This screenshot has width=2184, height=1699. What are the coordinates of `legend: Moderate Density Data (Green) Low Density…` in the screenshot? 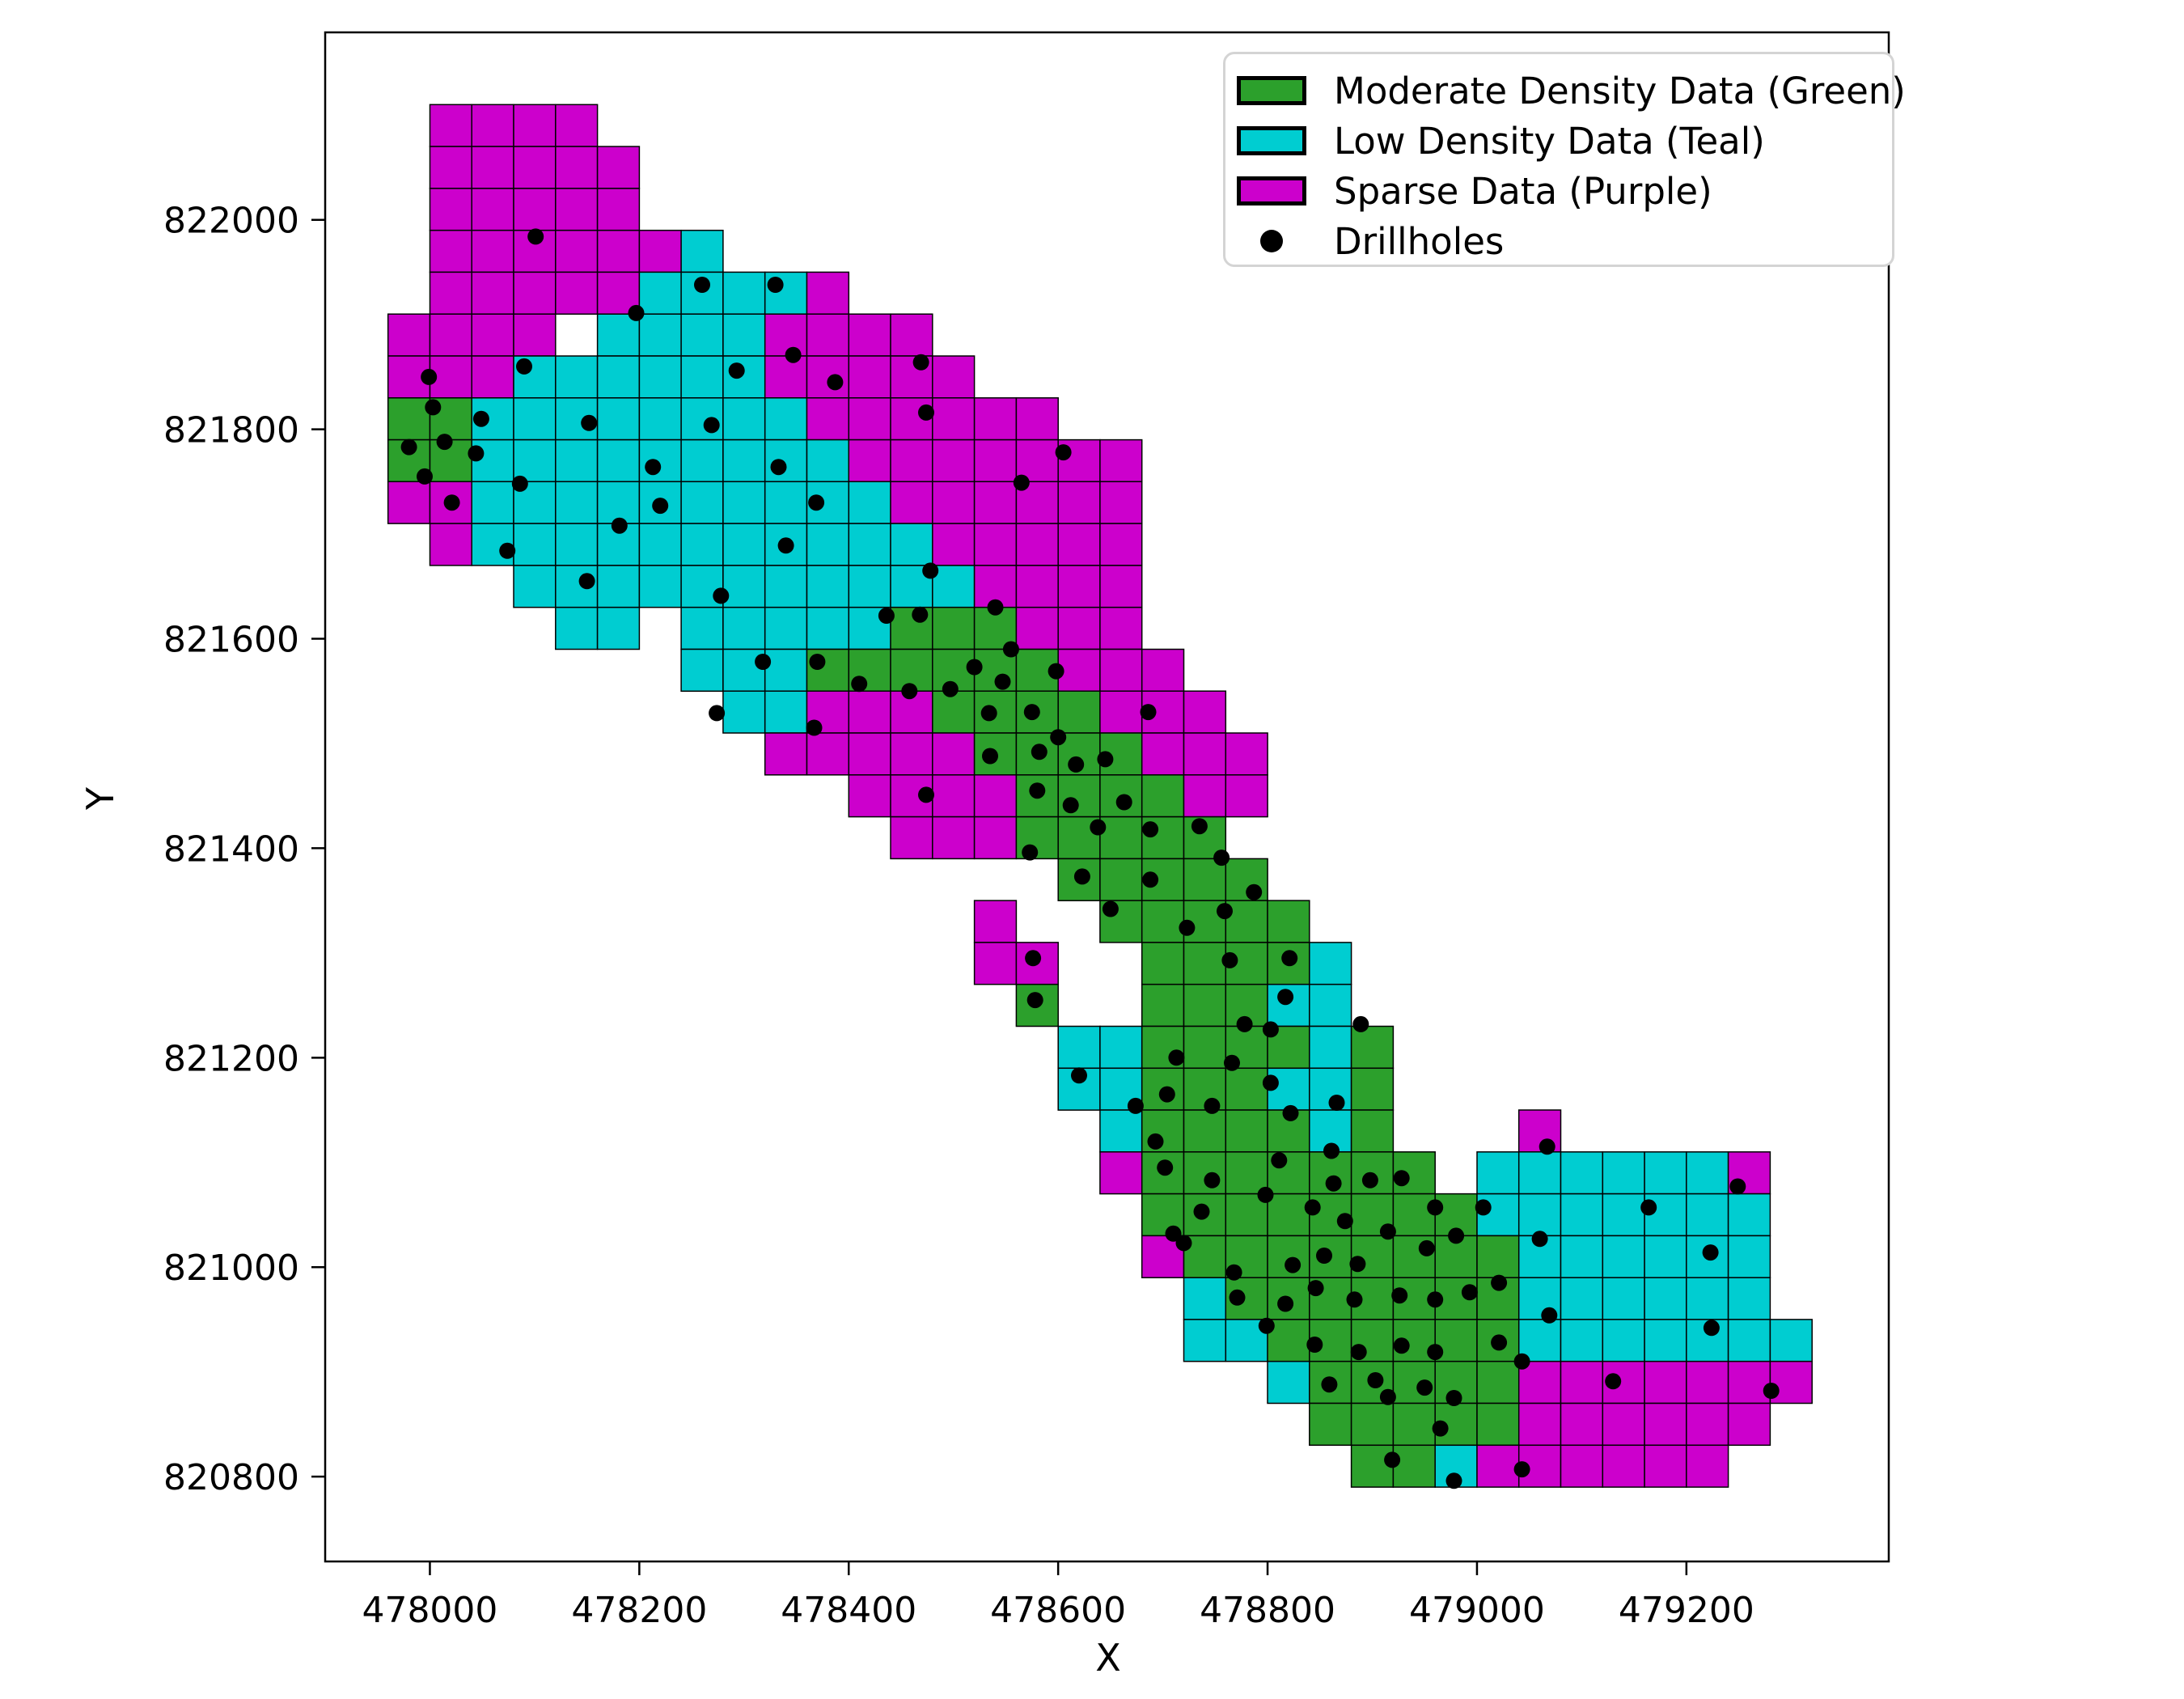 It's located at (1564, 159).